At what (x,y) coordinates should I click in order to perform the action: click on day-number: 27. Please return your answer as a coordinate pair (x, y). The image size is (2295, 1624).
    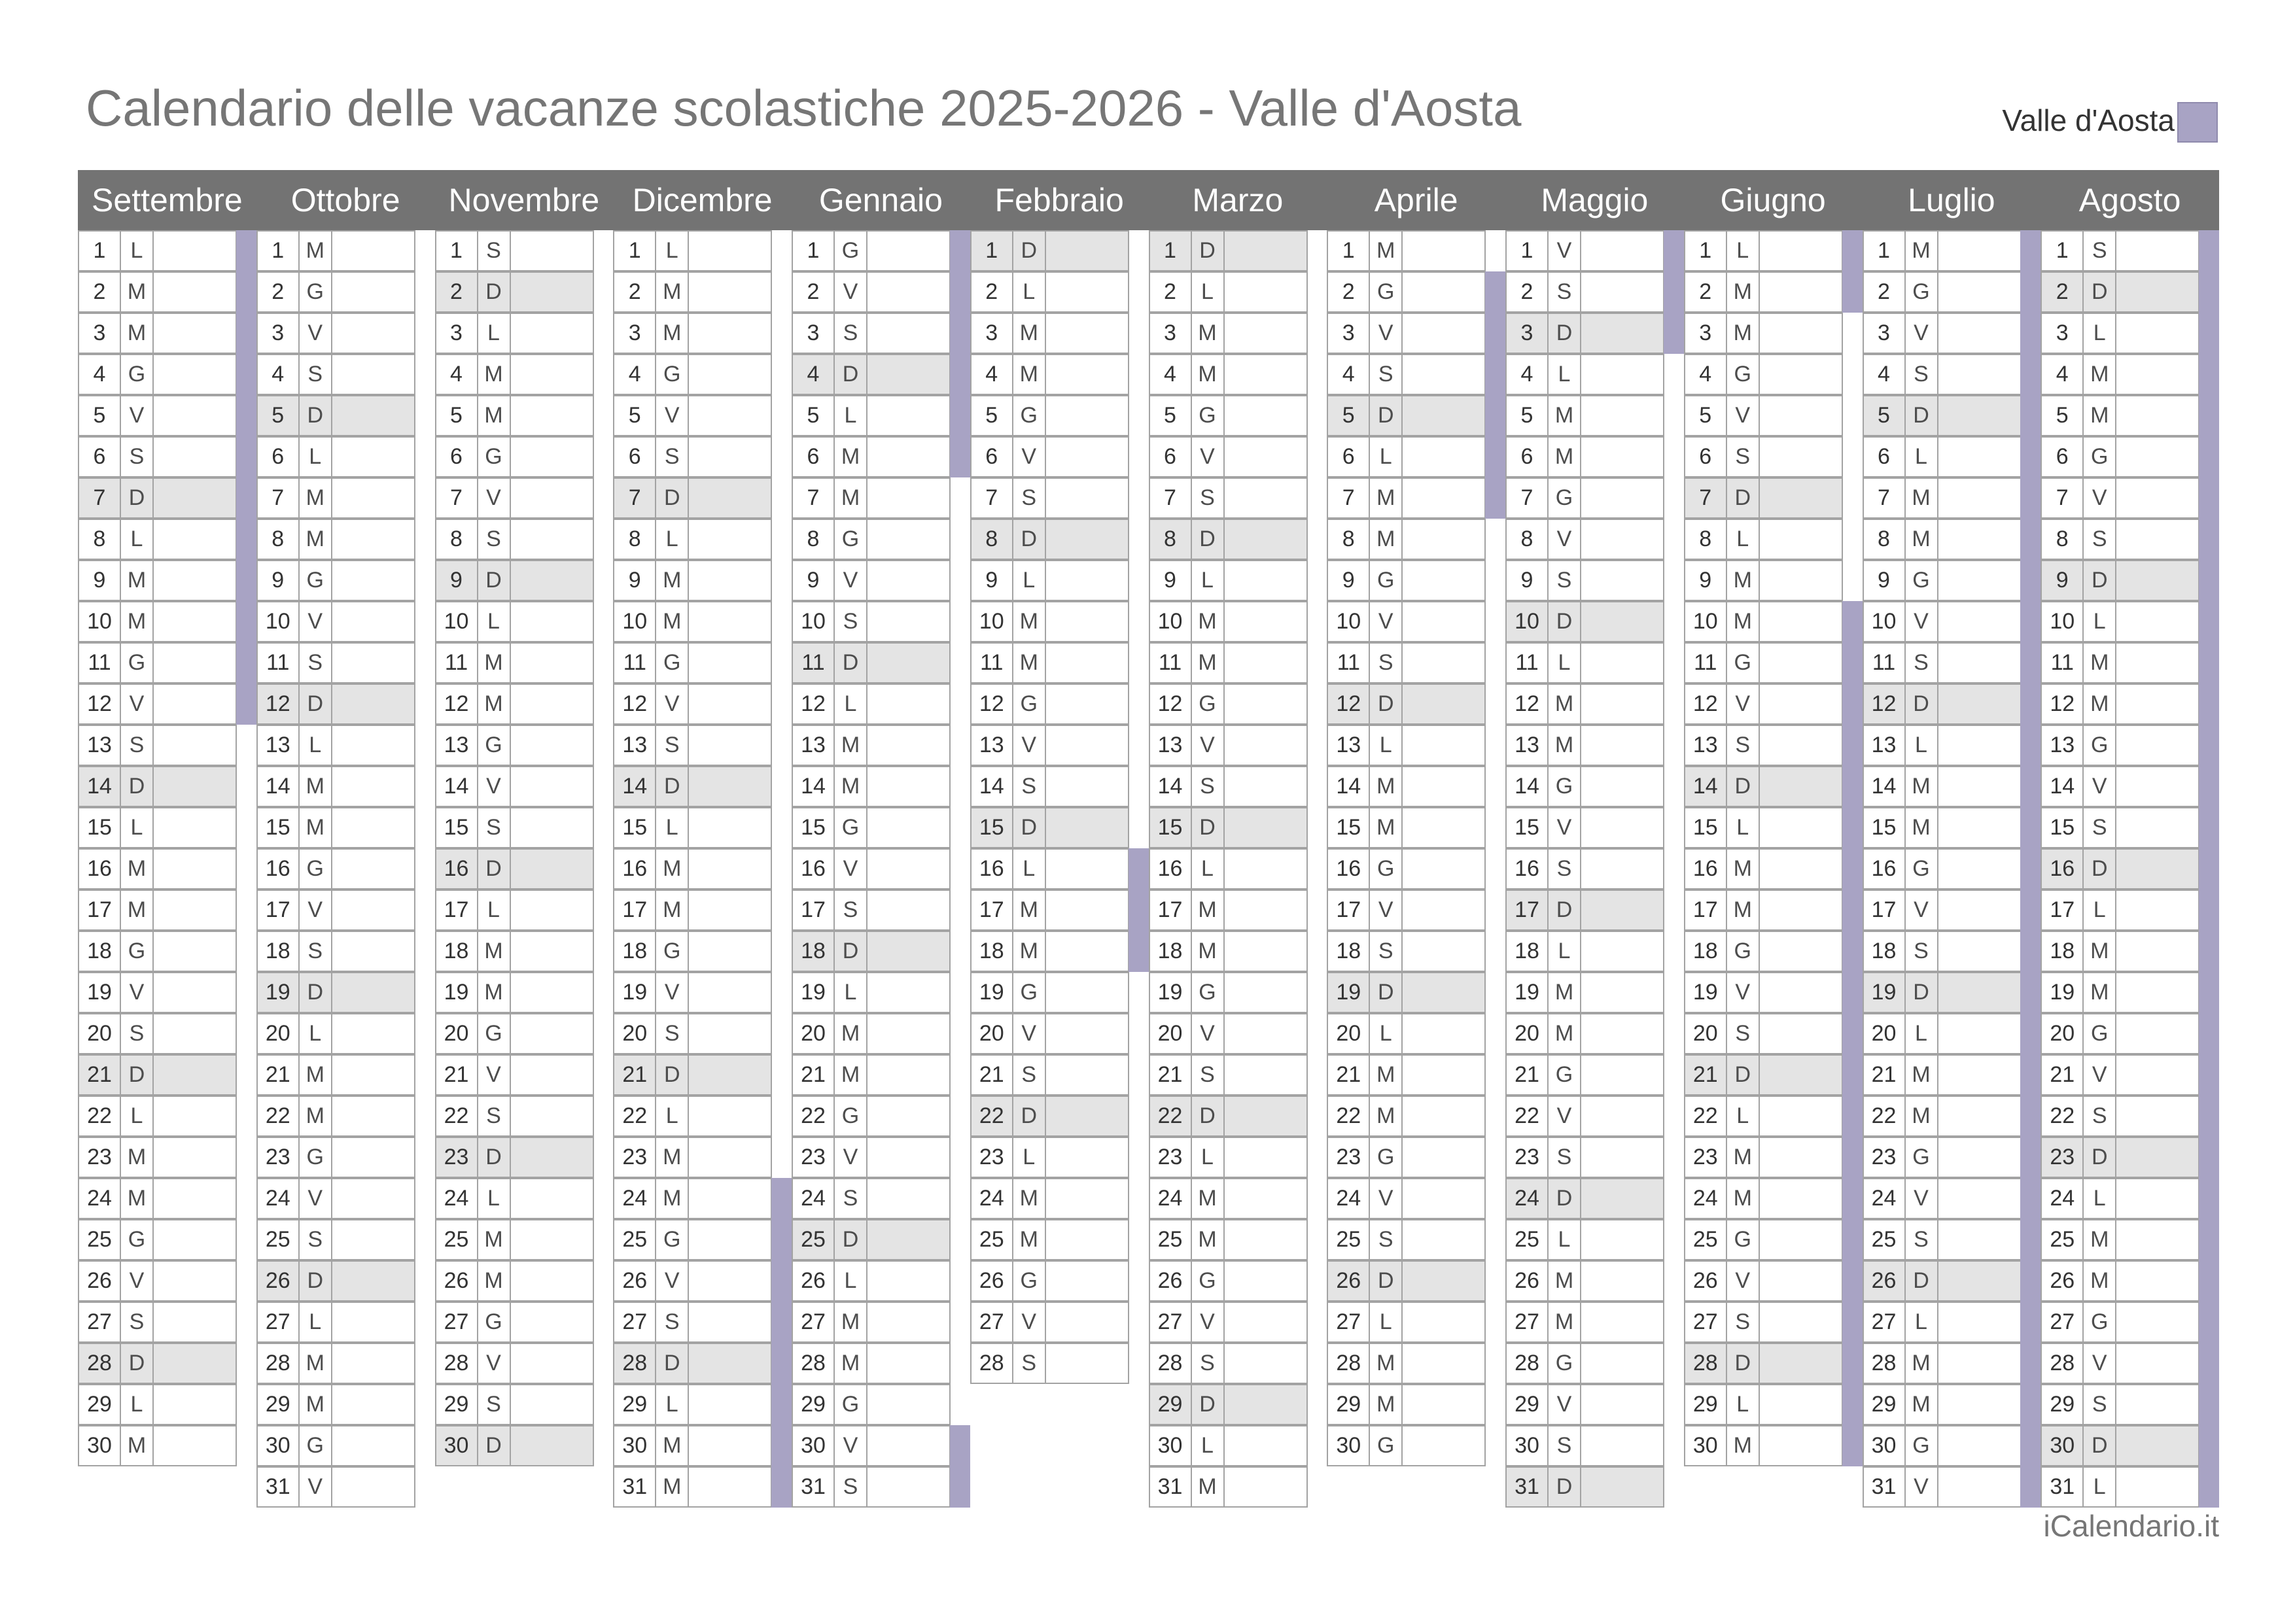
    Looking at the image, I should click on (279, 1322).